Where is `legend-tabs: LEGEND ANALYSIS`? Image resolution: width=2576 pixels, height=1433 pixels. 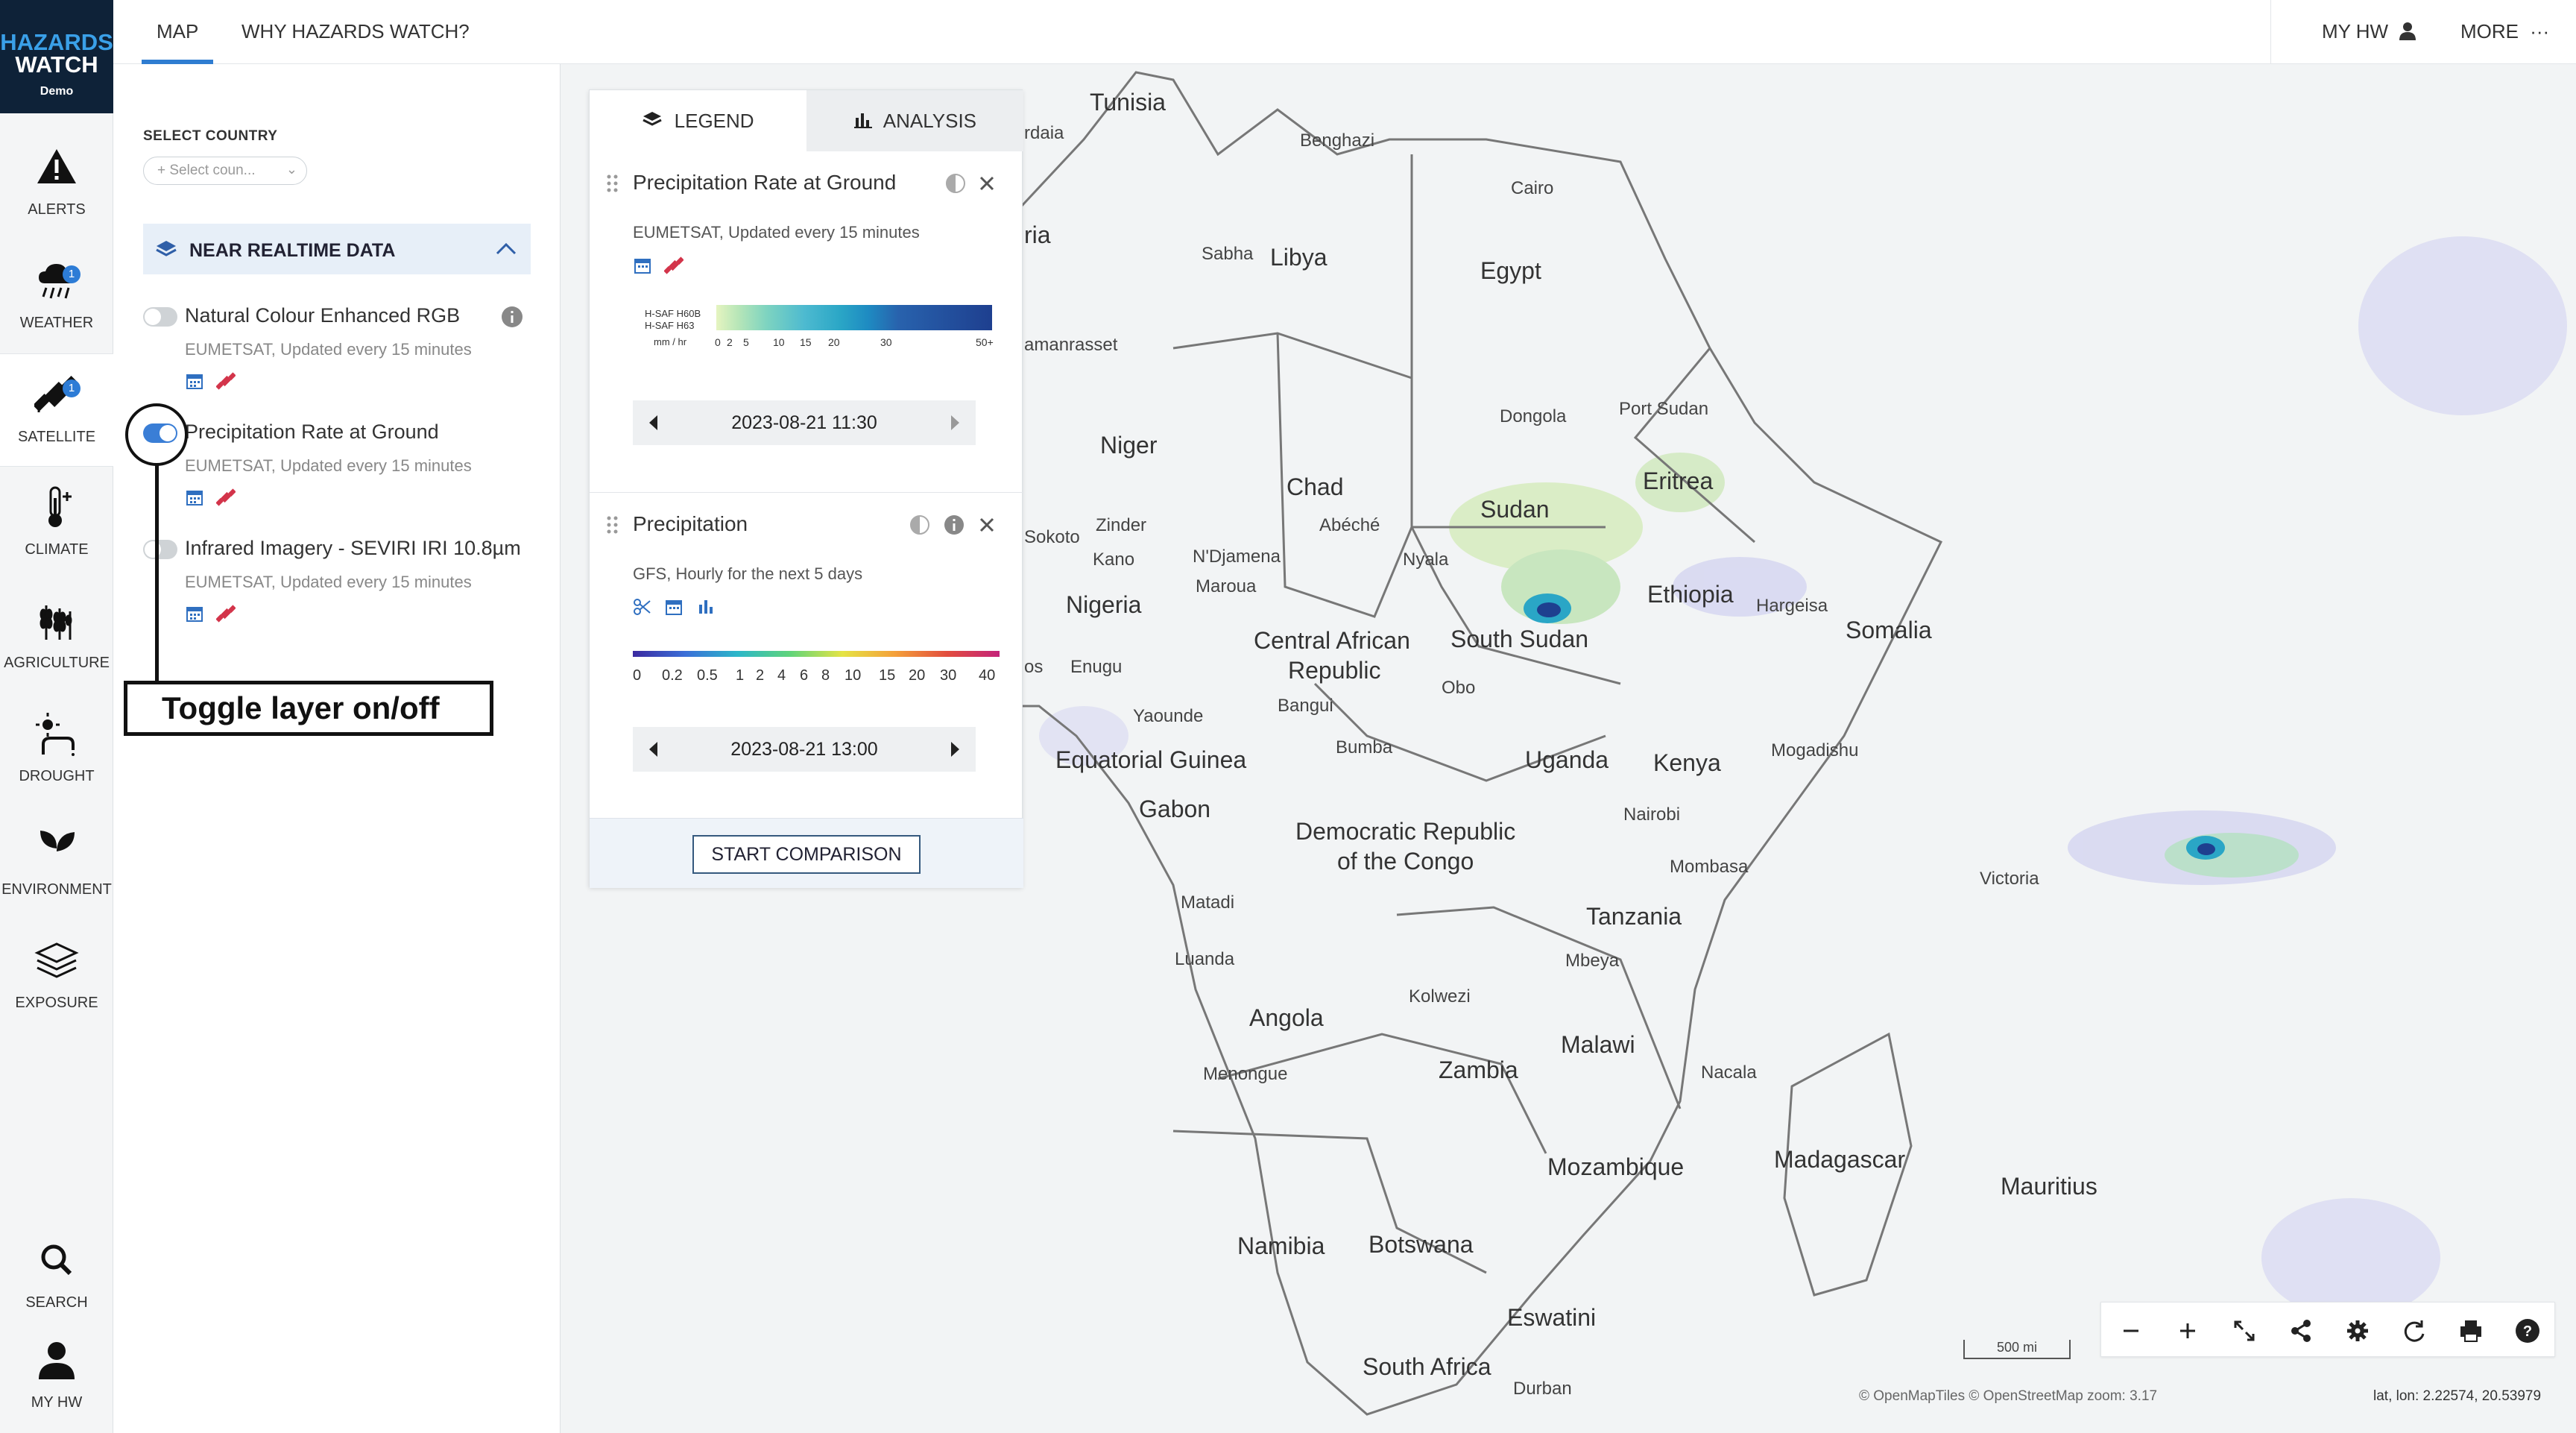 legend-tabs: LEGEND ANALYSIS is located at coordinates (807, 120).